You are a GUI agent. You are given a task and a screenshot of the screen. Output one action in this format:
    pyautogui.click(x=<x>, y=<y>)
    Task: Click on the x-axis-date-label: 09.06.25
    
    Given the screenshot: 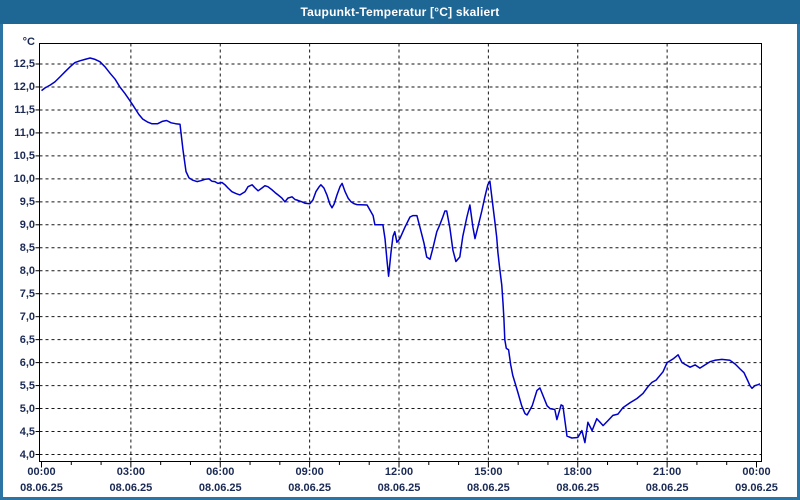 What is the action you would take?
    pyautogui.click(x=756, y=488)
    